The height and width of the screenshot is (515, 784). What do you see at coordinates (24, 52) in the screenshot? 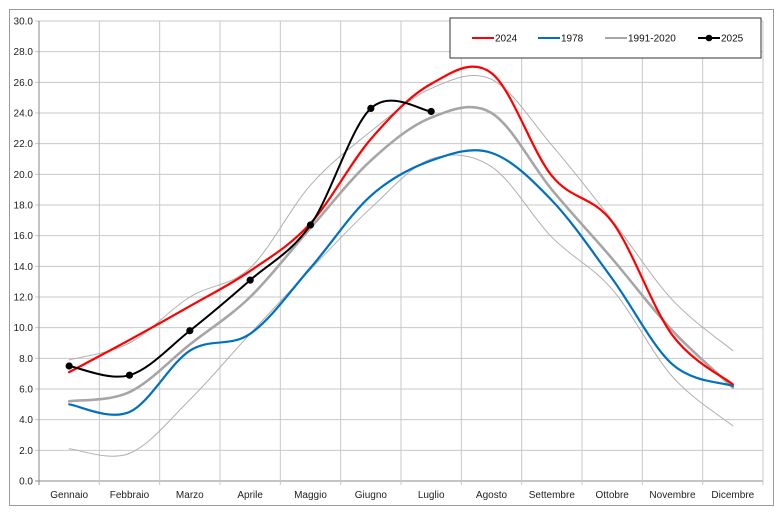
I see `y-tick-label: 28.0` at bounding box center [24, 52].